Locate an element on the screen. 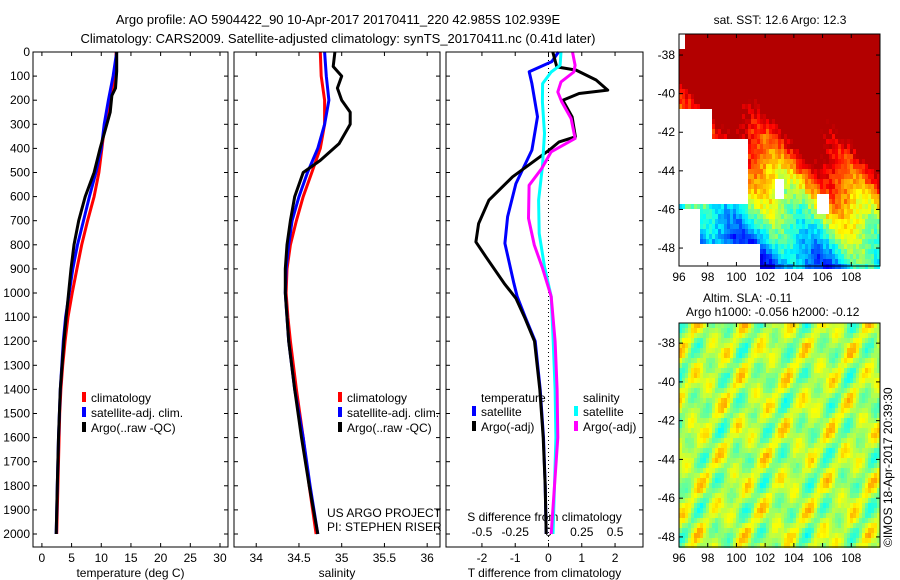  y-tick-label: 900 is located at coordinates (20, 269).